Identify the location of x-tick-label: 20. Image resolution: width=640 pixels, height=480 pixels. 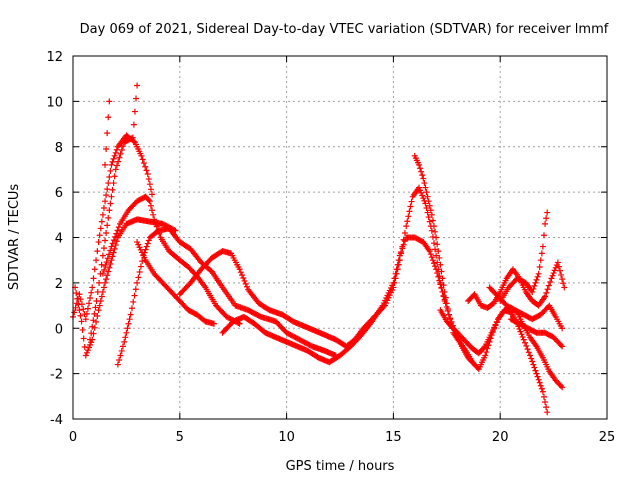
(500, 437).